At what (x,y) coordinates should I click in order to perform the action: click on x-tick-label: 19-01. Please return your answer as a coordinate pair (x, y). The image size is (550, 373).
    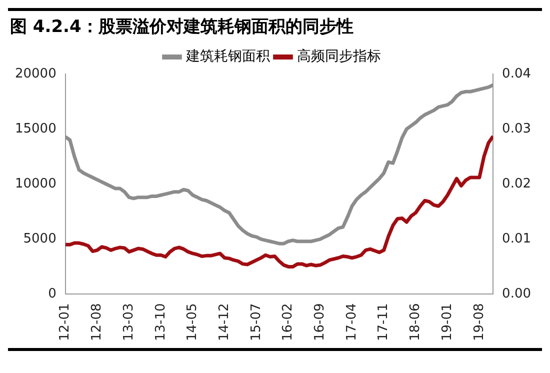
    Looking at the image, I should click on (447, 322).